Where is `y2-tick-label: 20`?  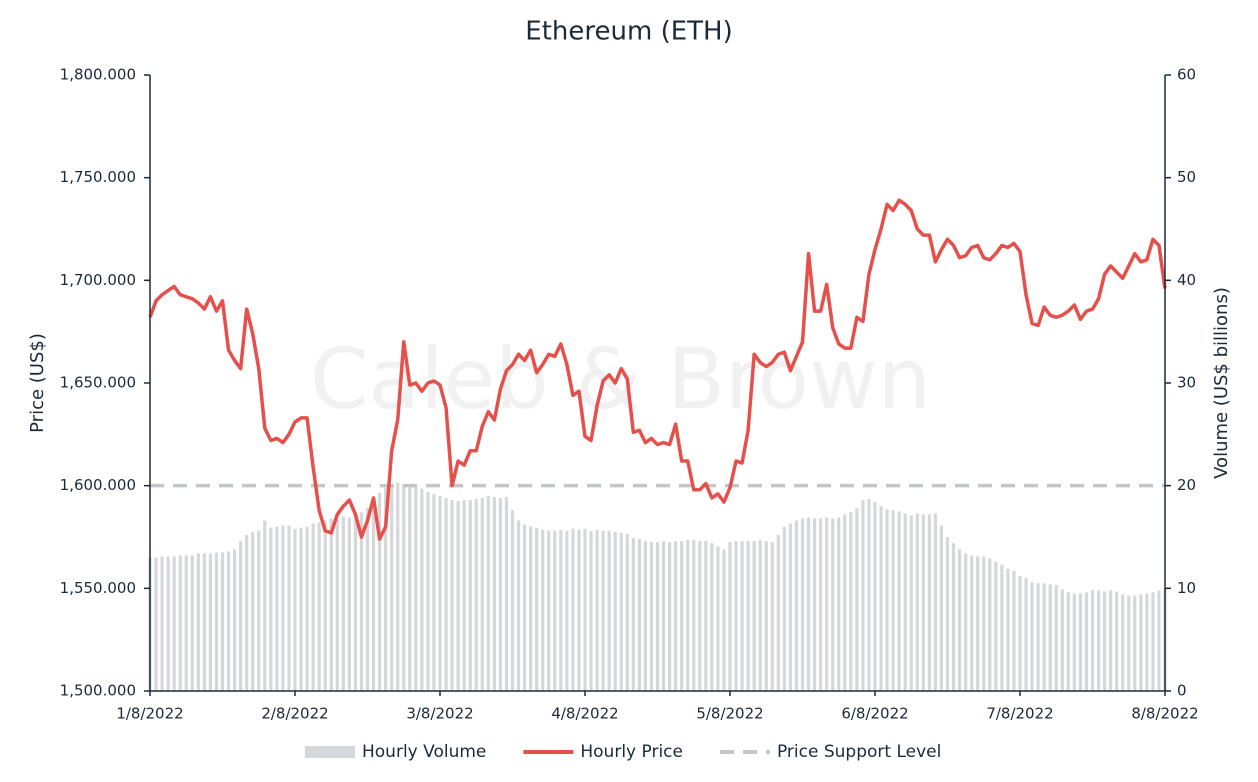
y2-tick-label: 20 is located at coordinates (1186, 485).